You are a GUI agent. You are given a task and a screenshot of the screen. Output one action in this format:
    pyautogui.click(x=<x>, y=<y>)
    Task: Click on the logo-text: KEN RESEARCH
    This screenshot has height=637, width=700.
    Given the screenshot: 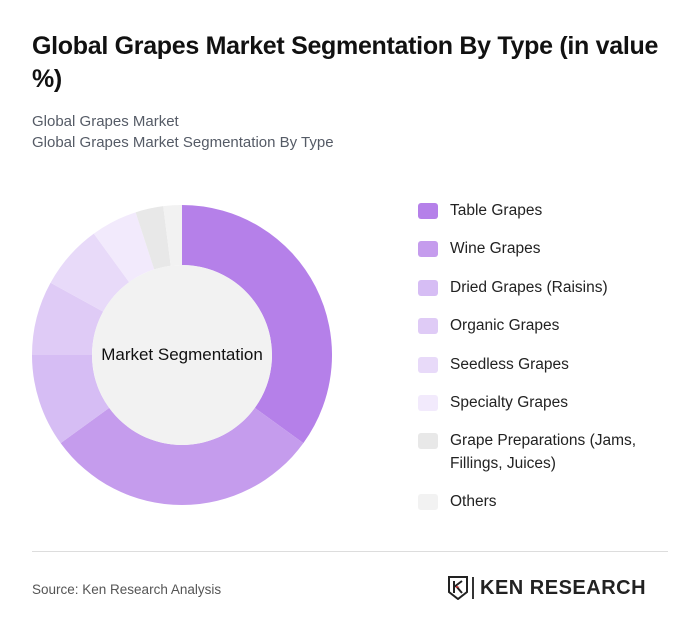 What is the action you would take?
    pyautogui.click(x=563, y=587)
    